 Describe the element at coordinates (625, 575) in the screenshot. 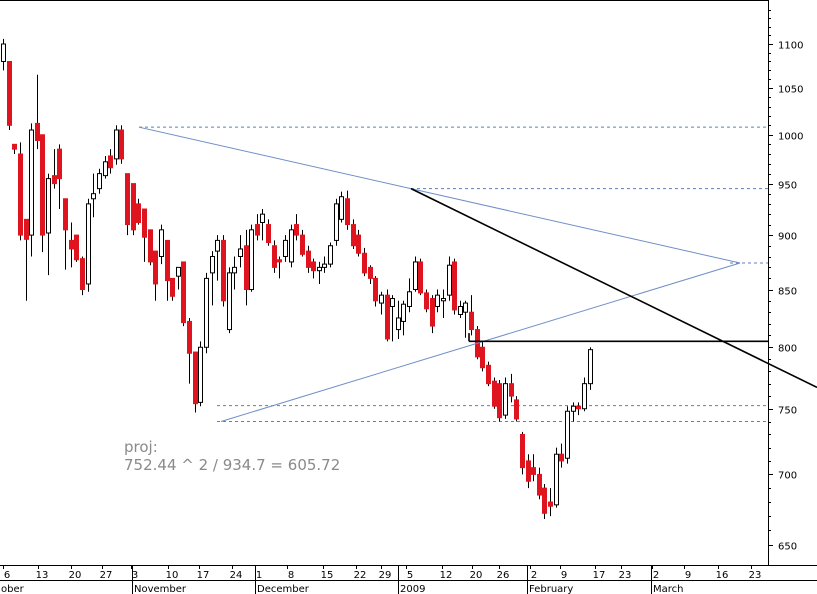

I see `x-tick-label: 23` at that location.